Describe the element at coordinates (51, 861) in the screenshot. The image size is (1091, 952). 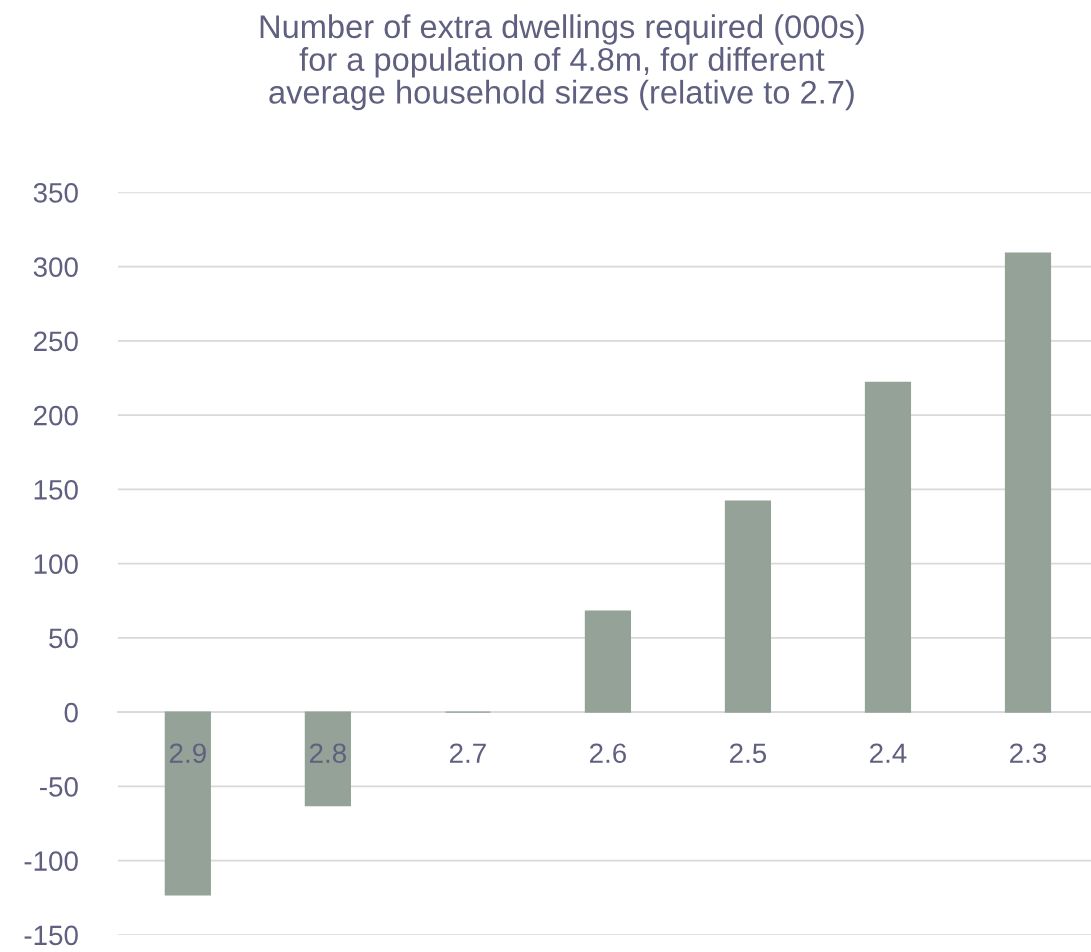
I see `y-tick-label: -100` at that location.